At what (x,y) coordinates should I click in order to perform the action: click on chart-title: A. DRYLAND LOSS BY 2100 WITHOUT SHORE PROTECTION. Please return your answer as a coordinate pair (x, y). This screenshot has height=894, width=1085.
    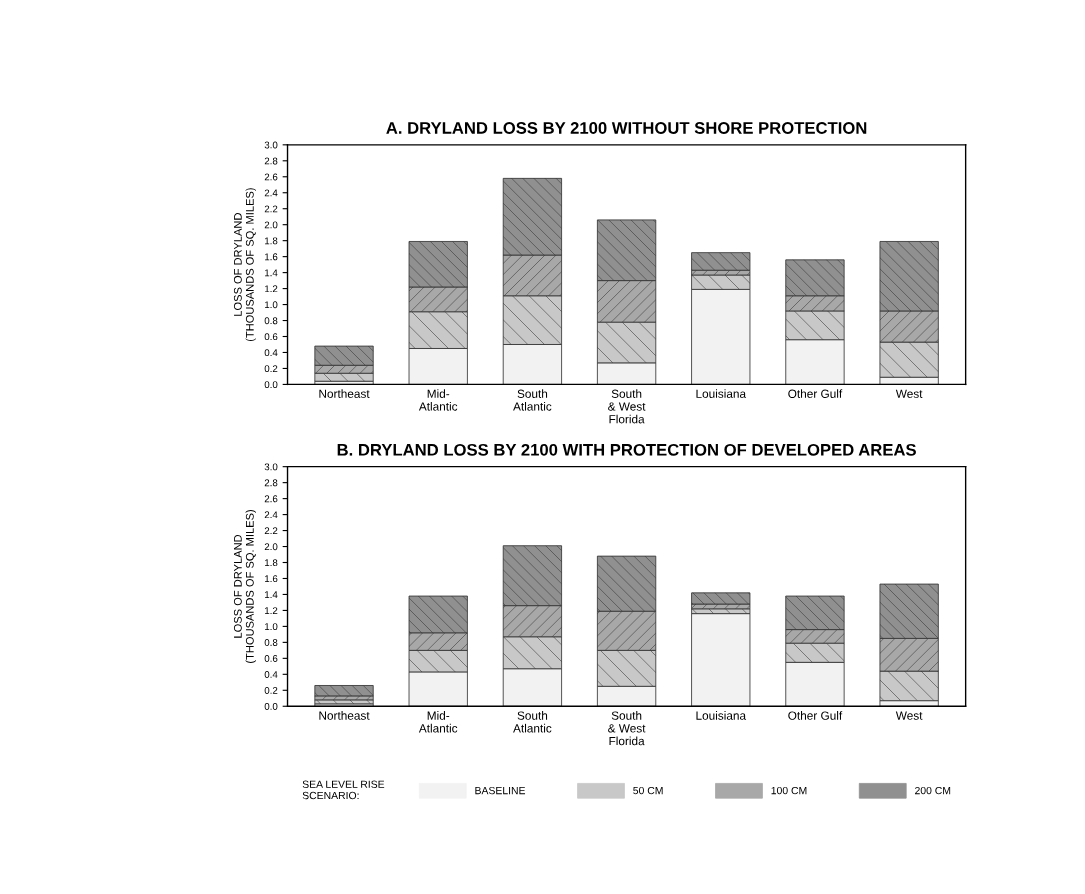
    Looking at the image, I should click on (626, 128).